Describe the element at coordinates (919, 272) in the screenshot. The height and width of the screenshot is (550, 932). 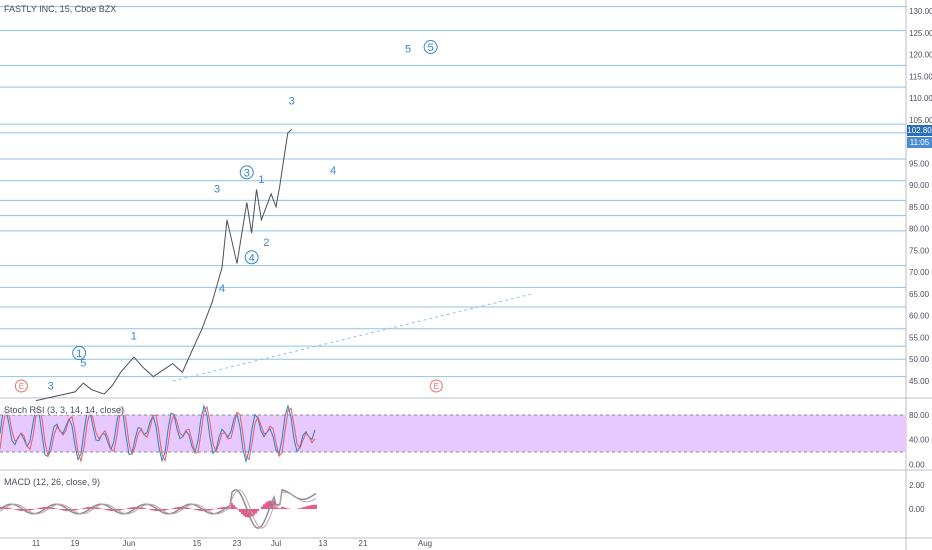
I see `price-tick-label: 70.00` at that location.